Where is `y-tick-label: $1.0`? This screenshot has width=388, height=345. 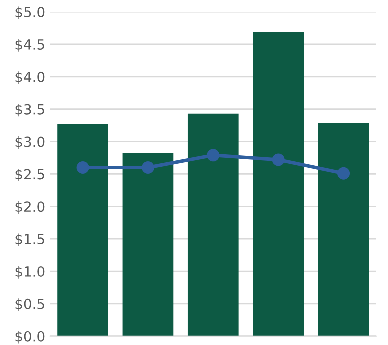 y-tick-label: $1.0 is located at coordinates (30, 272).